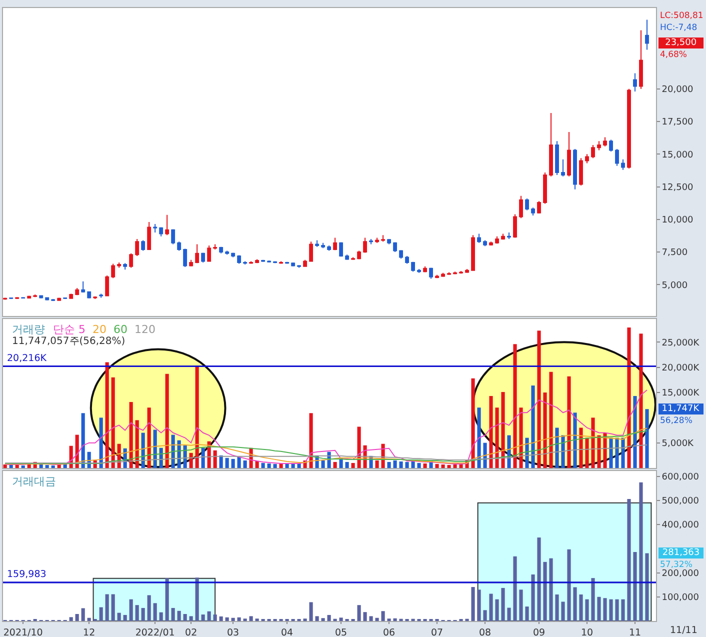 This screenshot has width=706, height=637. Describe the element at coordinates (26, 574) in the screenshot. I see `ref-line-label: 159,983` at that location.